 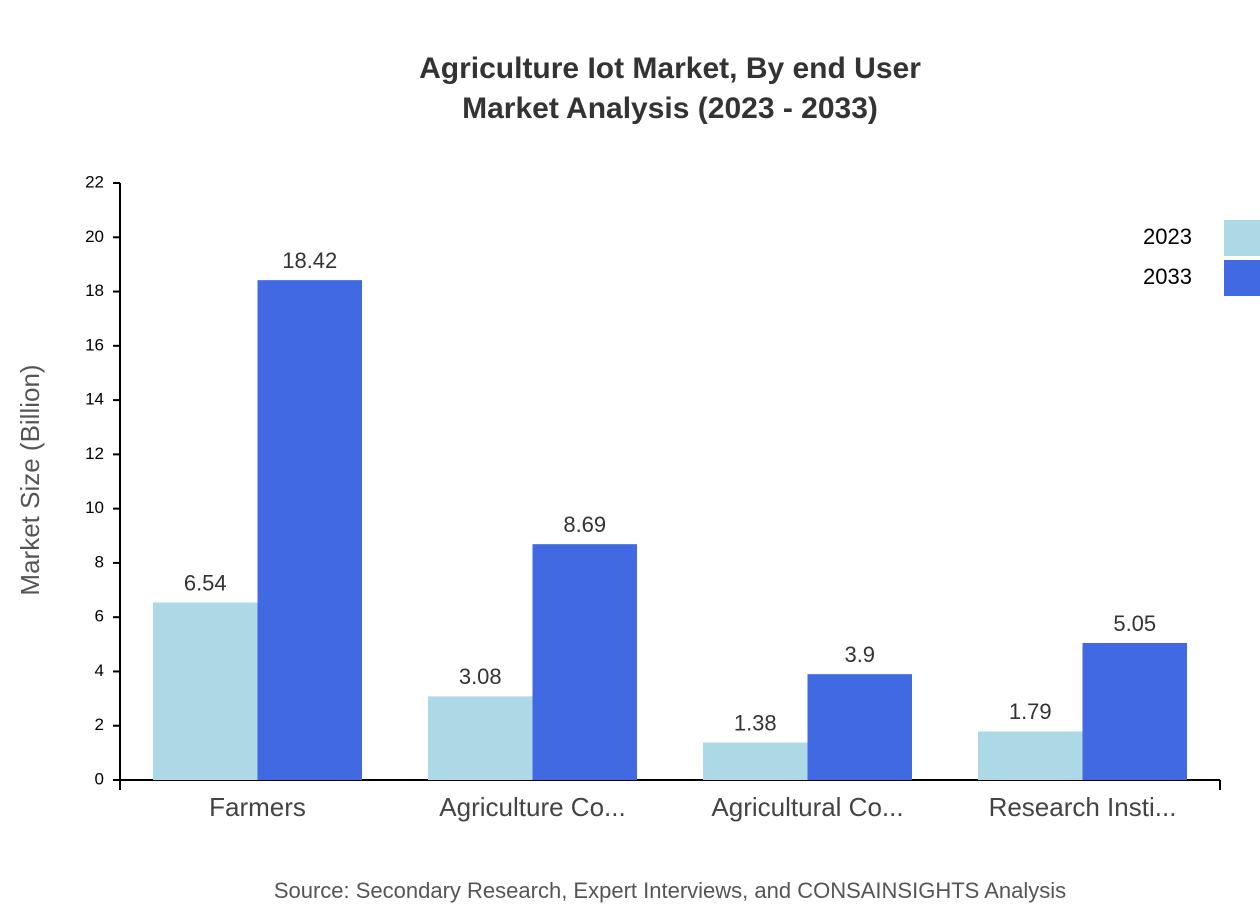 I want to click on y-tick-label: 12, so click(x=94, y=453).